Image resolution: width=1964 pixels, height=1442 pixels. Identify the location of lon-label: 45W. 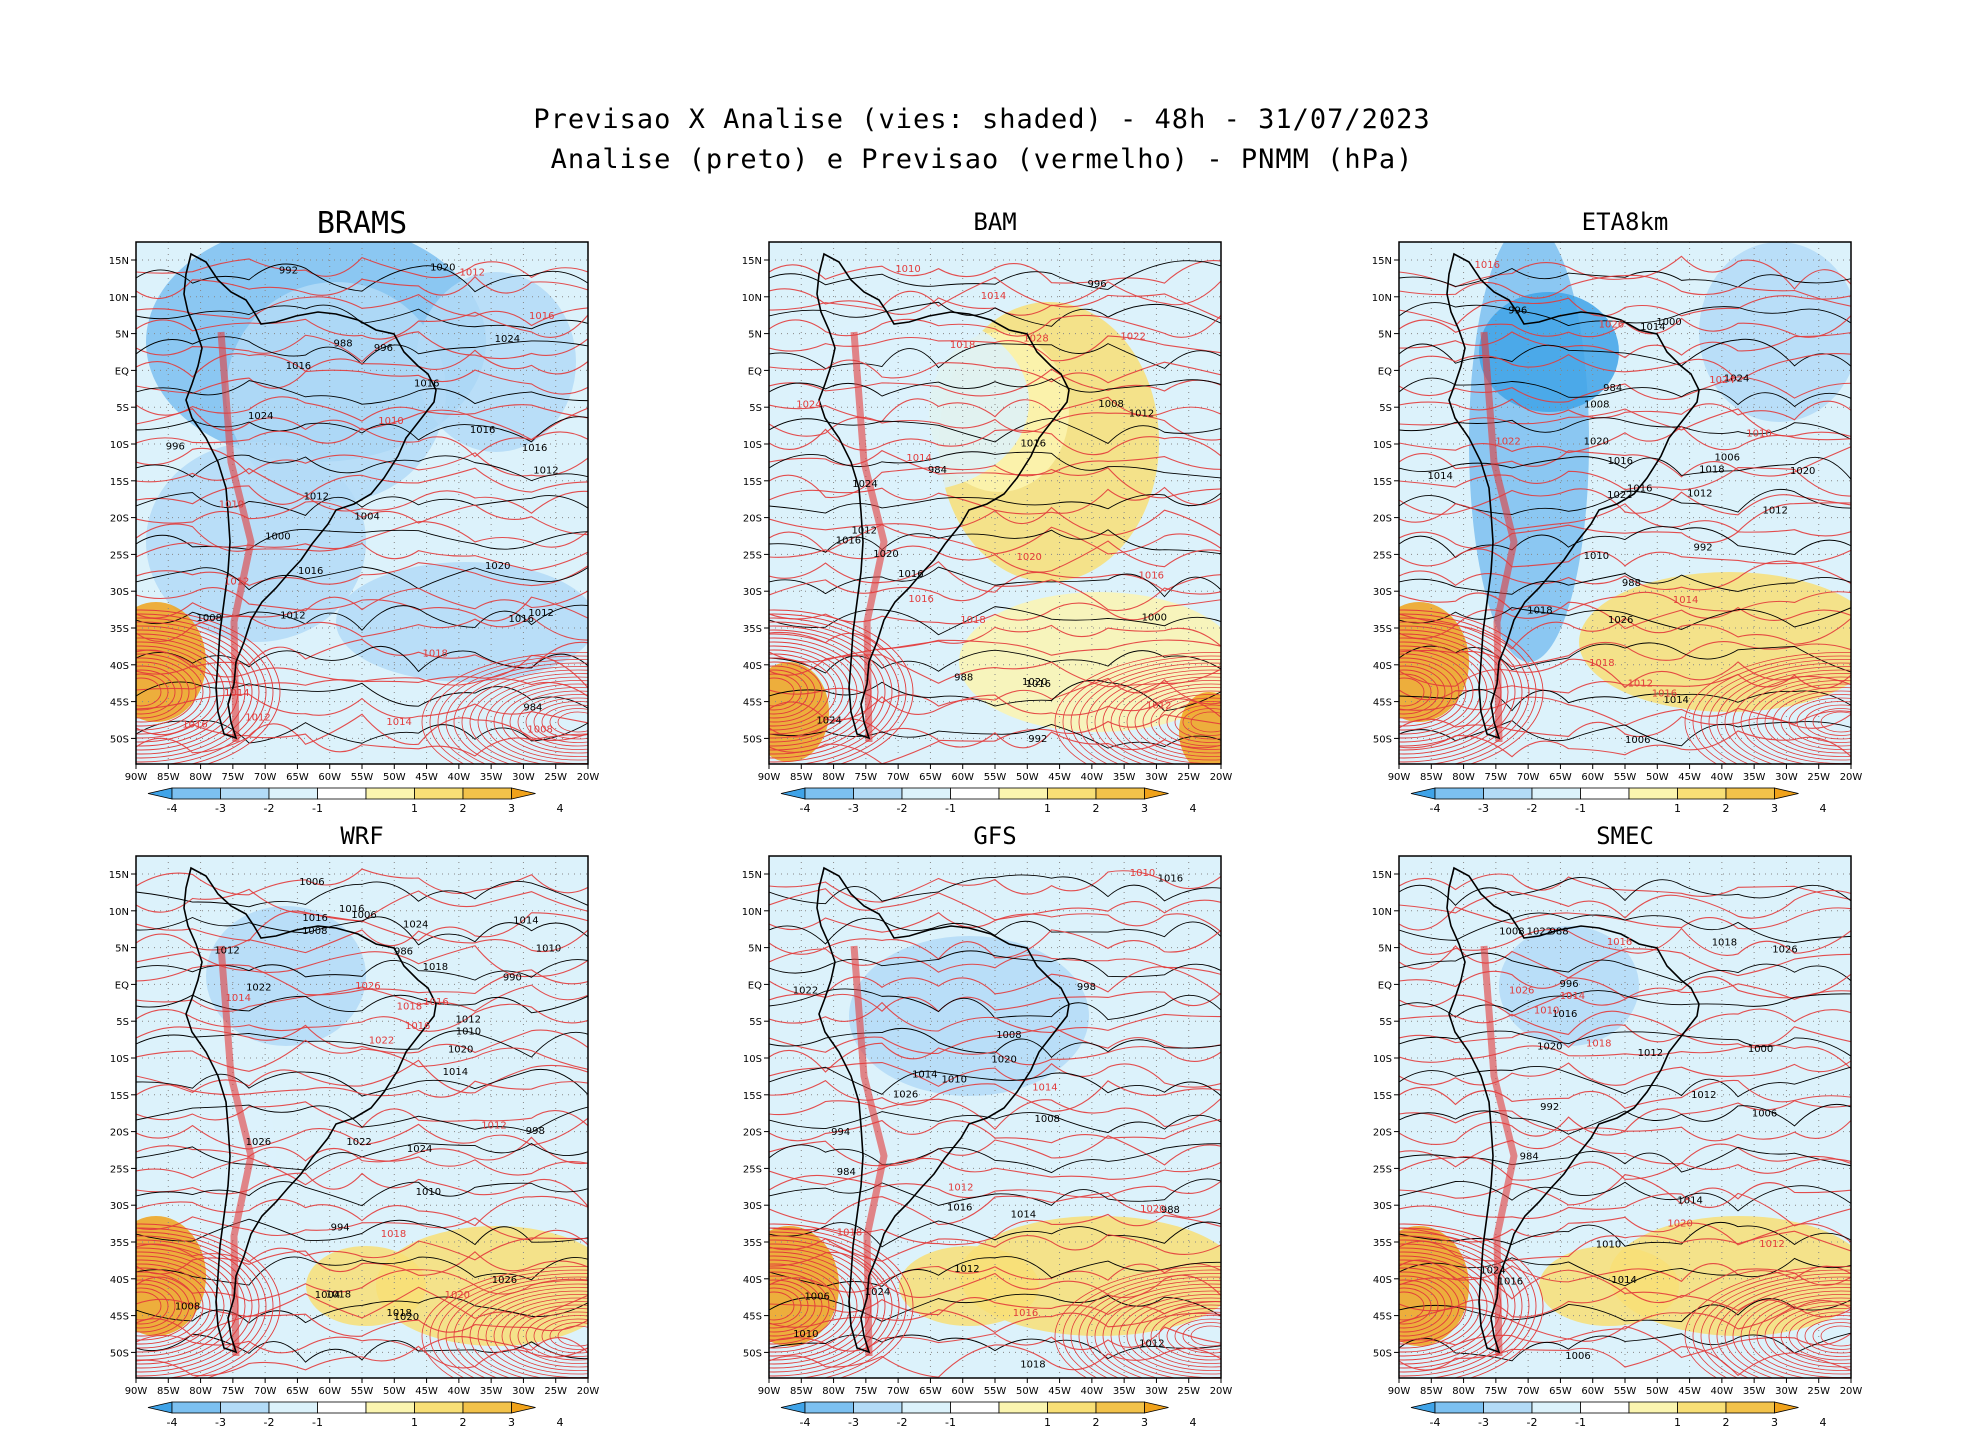
(1689, 1391).